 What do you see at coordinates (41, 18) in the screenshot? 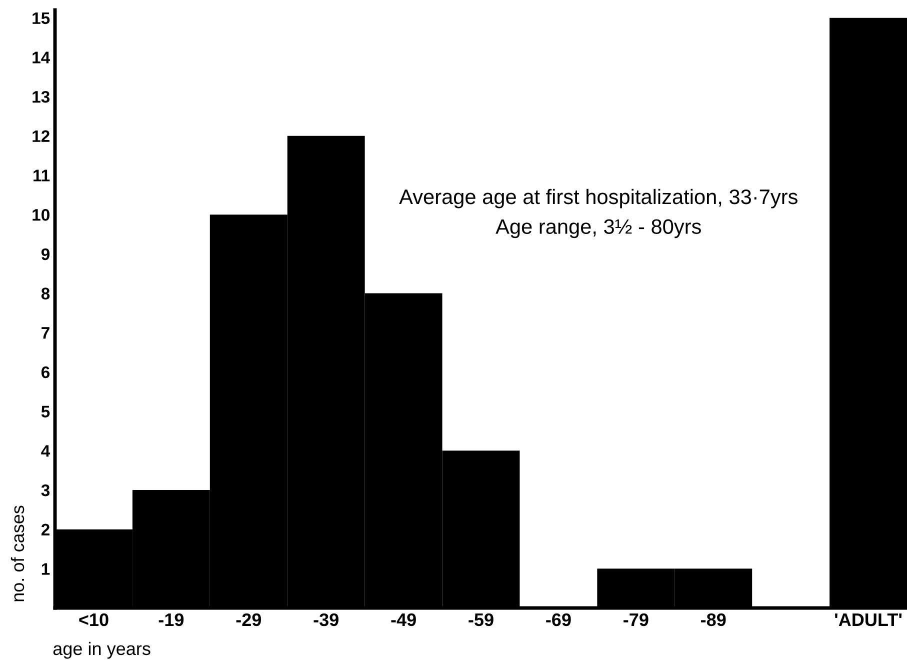
I see `y-tick-label: 15` at bounding box center [41, 18].